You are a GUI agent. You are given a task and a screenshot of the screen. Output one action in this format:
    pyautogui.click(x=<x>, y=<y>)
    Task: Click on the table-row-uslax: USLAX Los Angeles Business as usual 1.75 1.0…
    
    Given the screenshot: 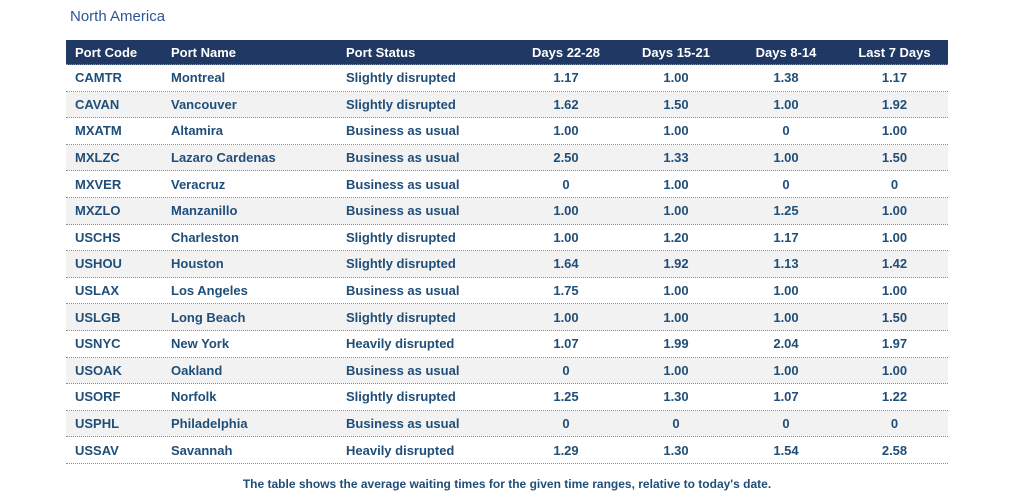 What is the action you would take?
    pyautogui.click(x=507, y=291)
    